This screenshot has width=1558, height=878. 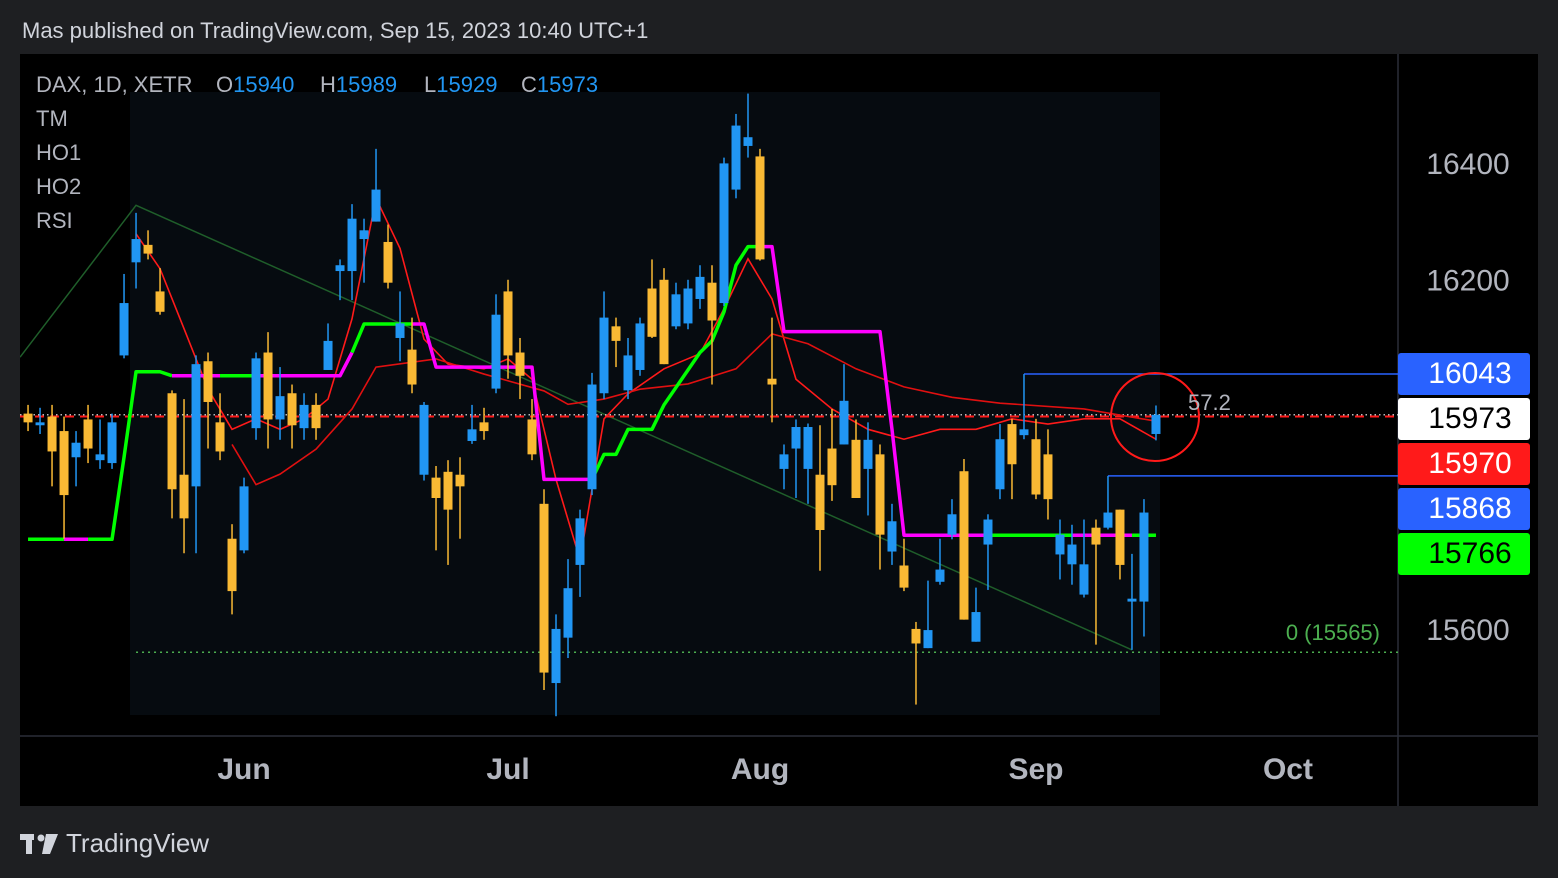 I want to click on indicator-label: HO2, so click(x=58, y=186).